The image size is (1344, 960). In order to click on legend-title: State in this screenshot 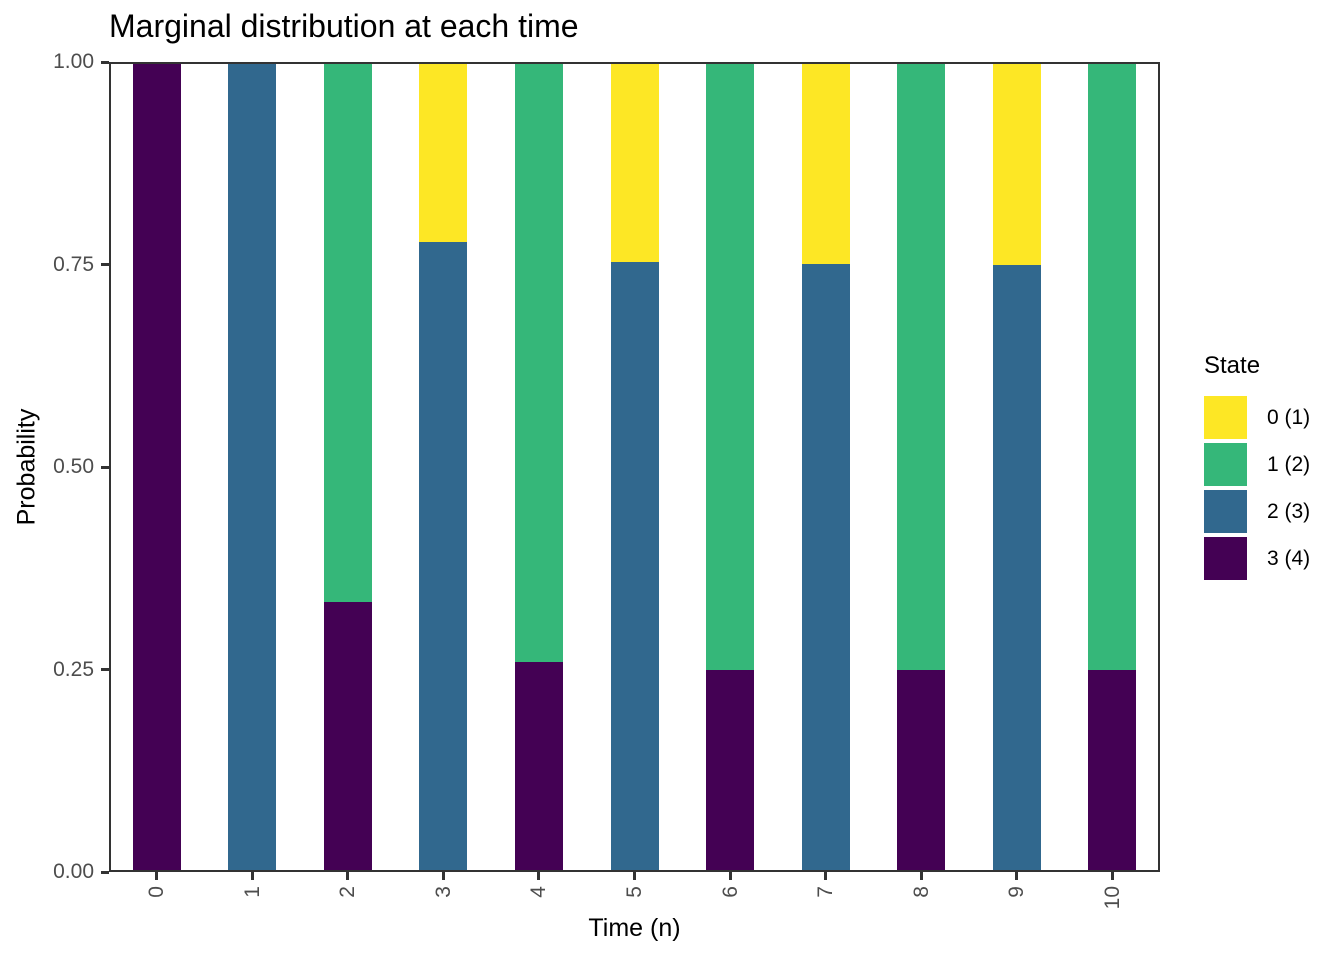, I will do `click(1232, 365)`.